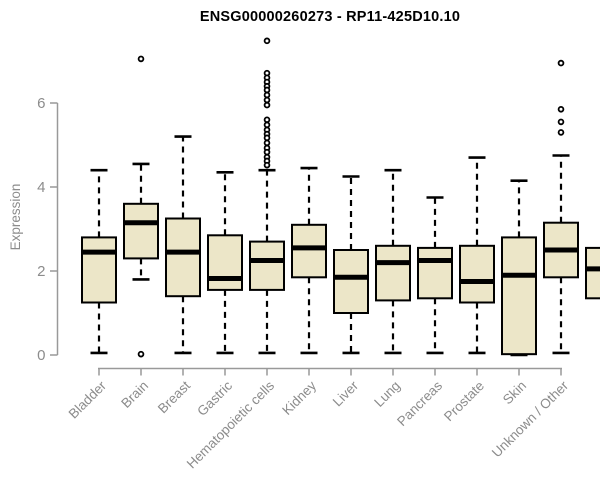 This screenshot has width=600, height=500. What do you see at coordinates (387, 394) in the screenshot?
I see `x-category-label: Lung` at bounding box center [387, 394].